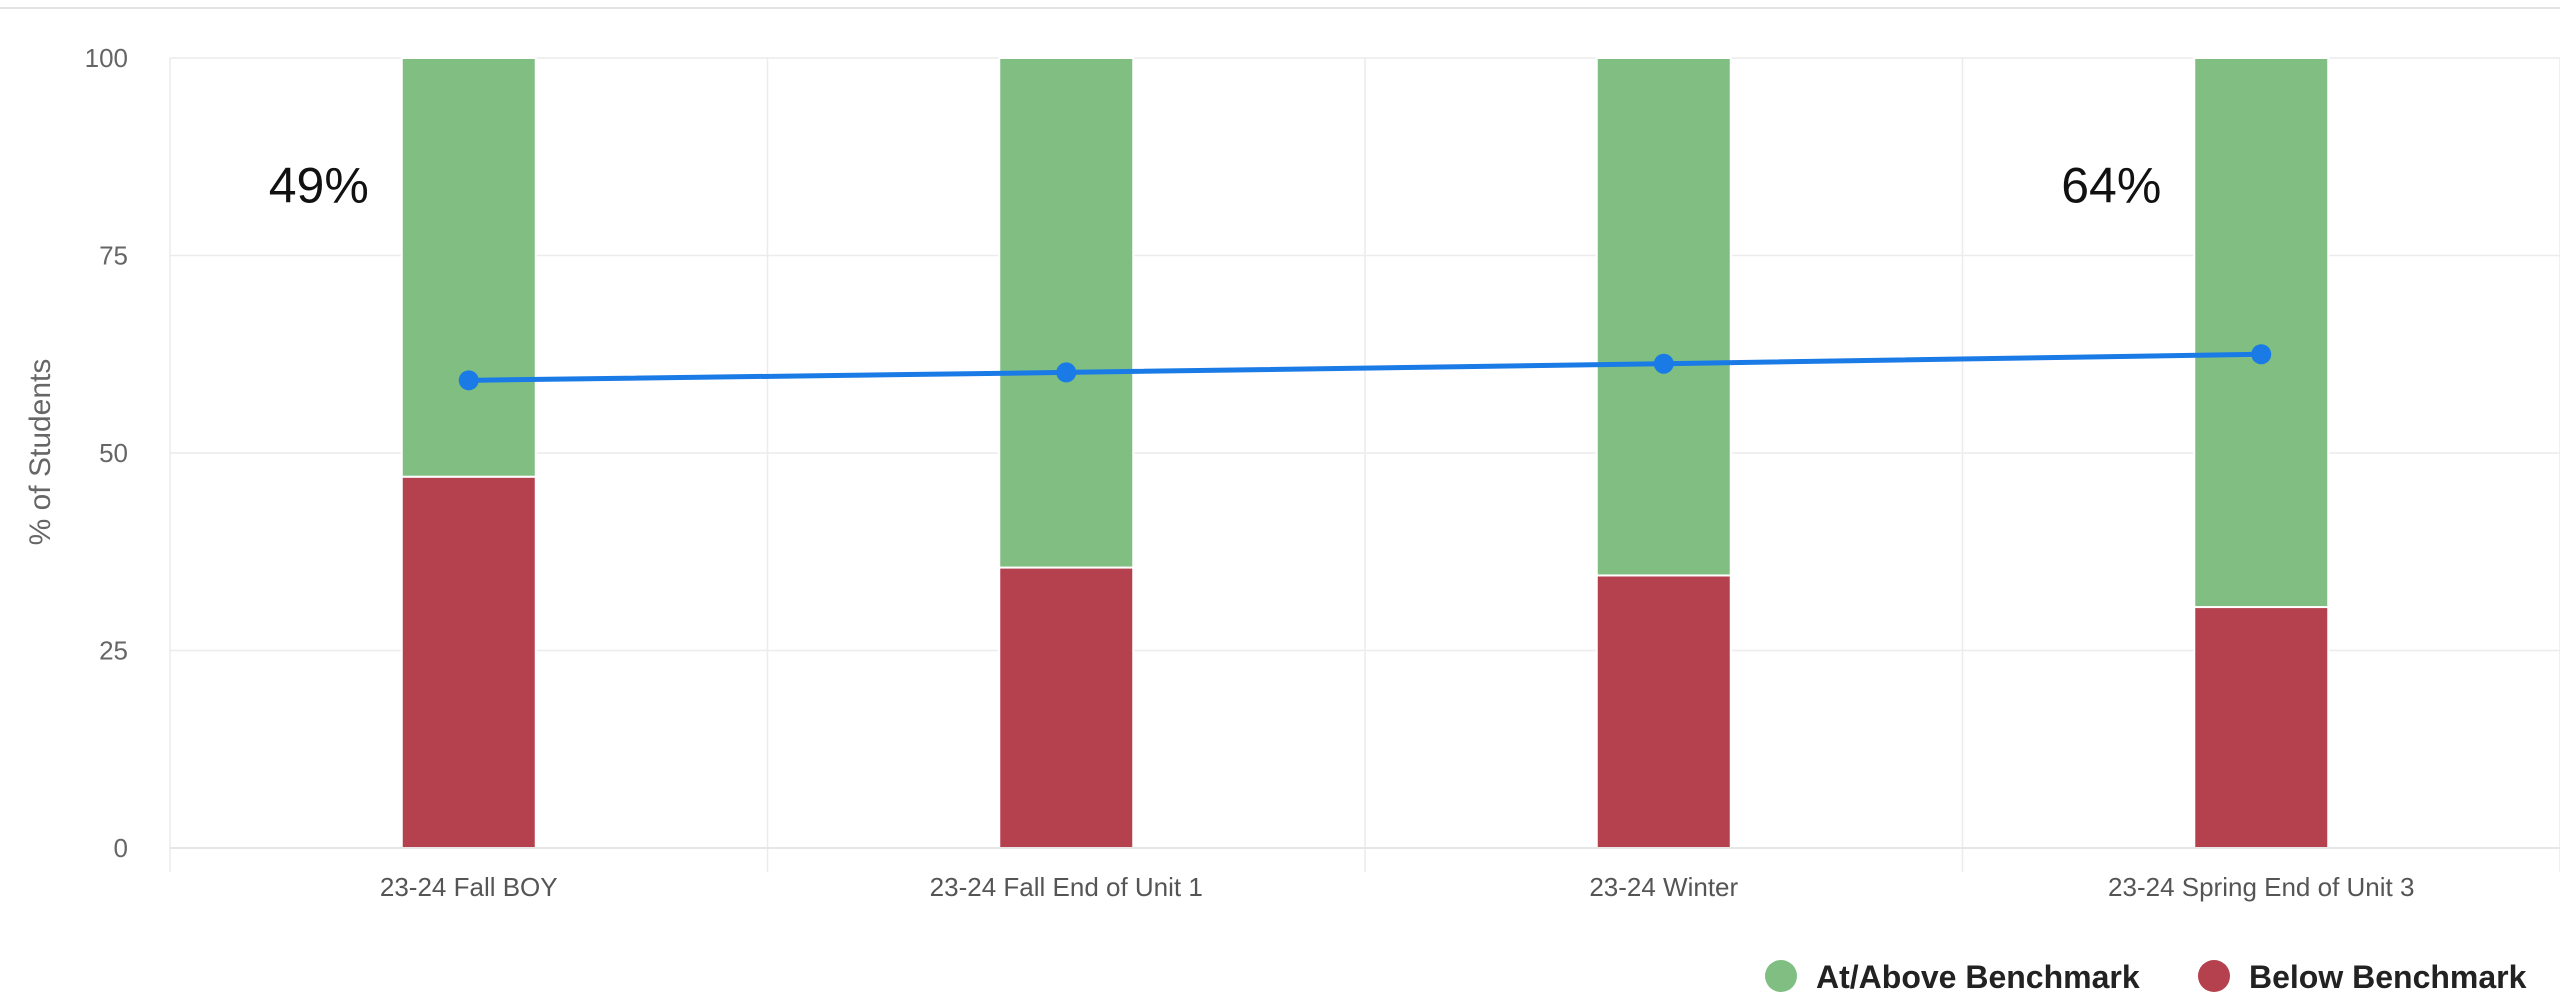 The height and width of the screenshot is (999, 2560). I want to click on x-tick-label: 23-24 Fall End of Unit 1, so click(1066, 887).